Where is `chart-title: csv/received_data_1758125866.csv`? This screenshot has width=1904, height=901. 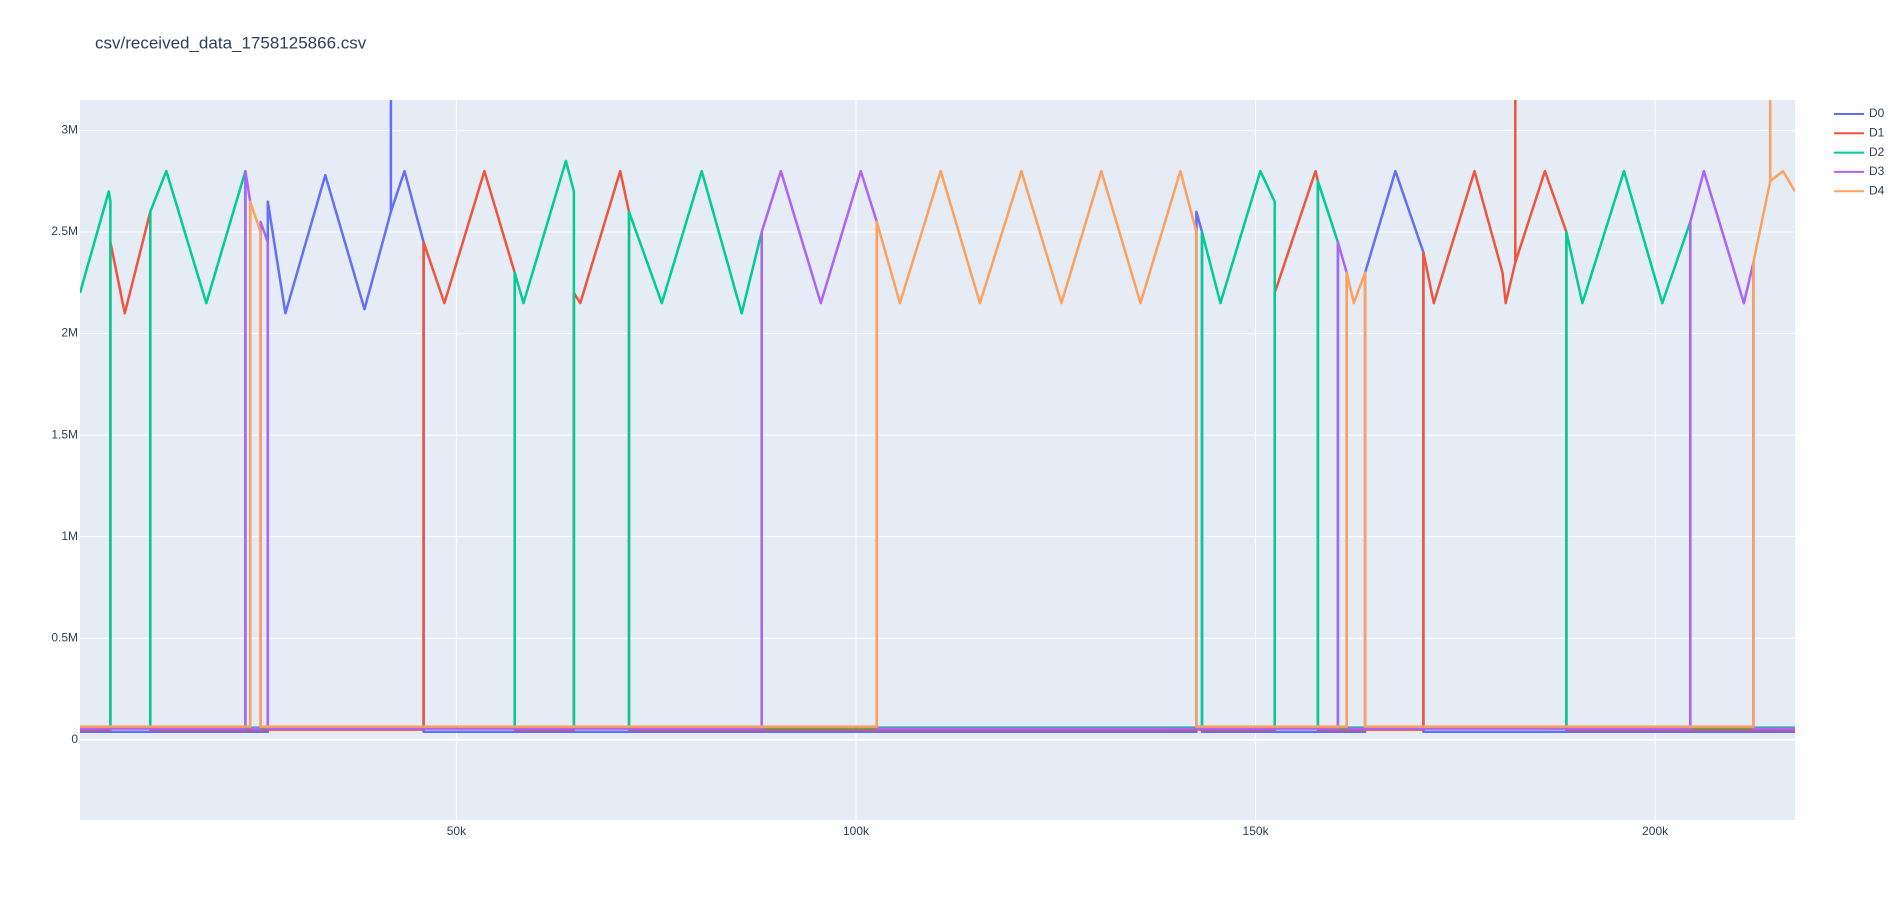
chart-title: csv/received_data_1758125866.csv is located at coordinates (231, 42).